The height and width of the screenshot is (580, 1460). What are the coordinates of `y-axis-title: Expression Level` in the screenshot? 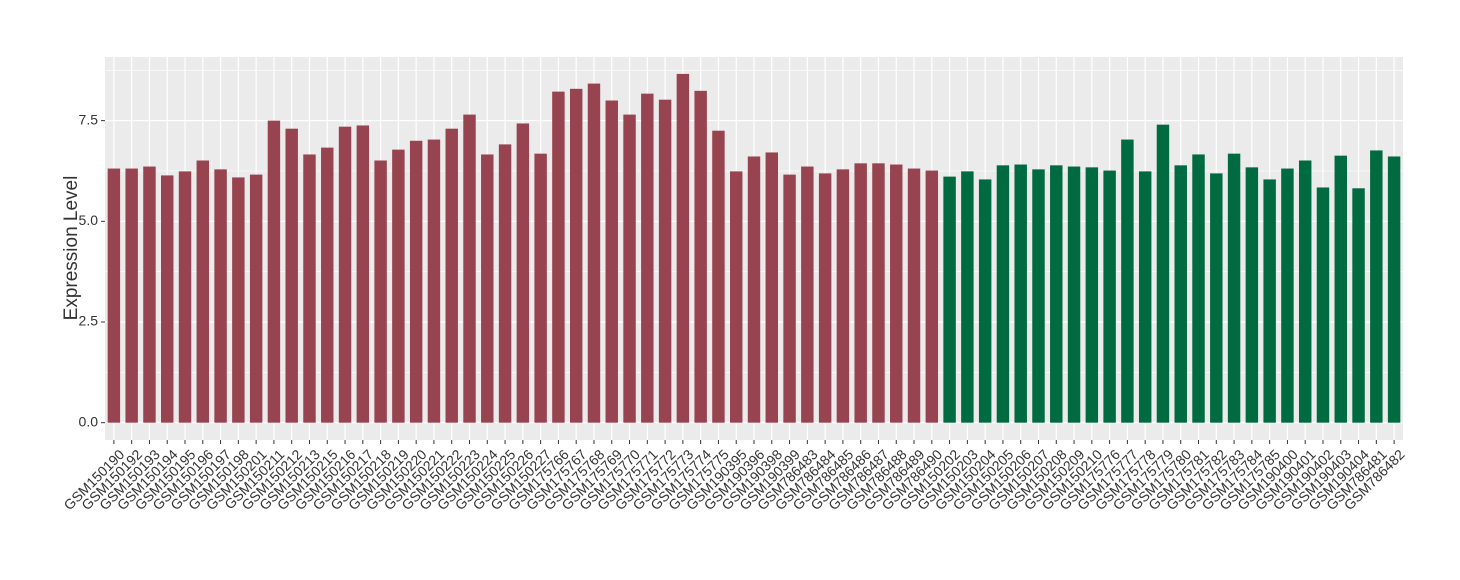 It's located at (71, 248).